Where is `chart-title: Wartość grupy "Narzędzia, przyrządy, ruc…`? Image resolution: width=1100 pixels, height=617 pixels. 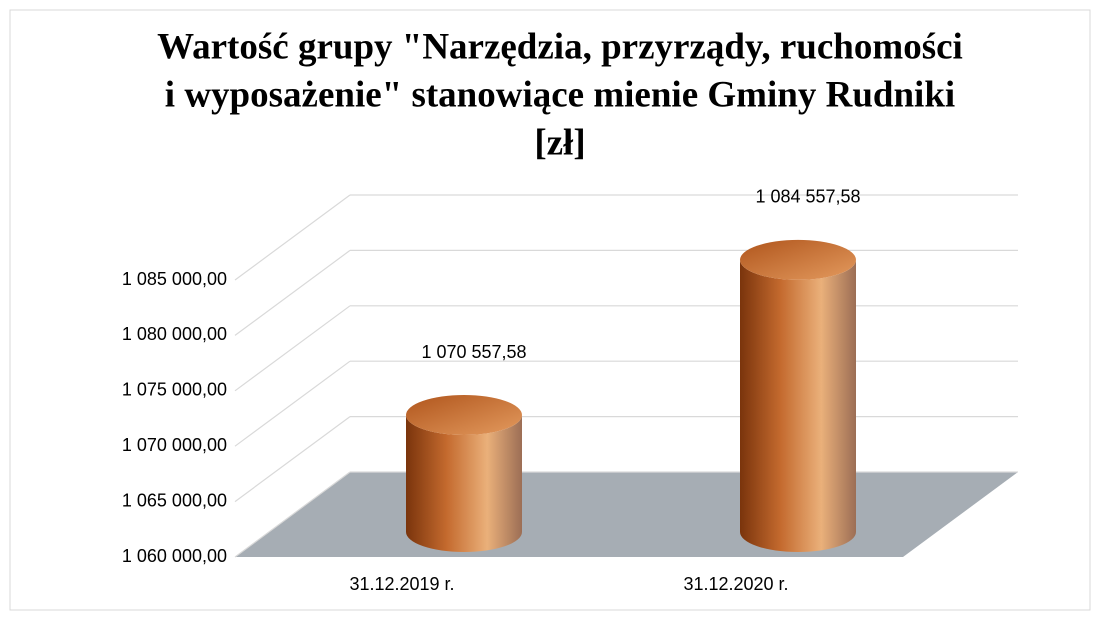 chart-title: Wartość grupy "Narzędzia, przyrządy, ruc… is located at coordinates (560, 46).